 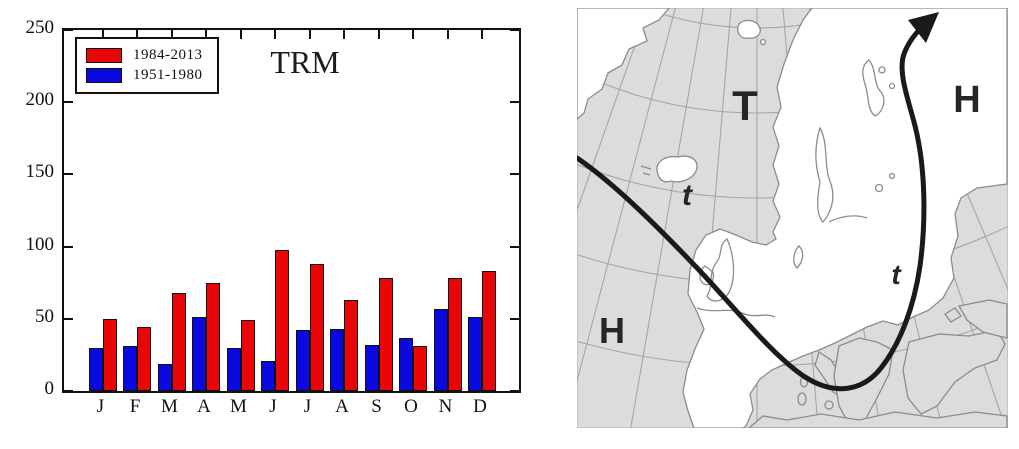 What do you see at coordinates (480, 406) in the screenshot?
I see `x-tick-label: D` at bounding box center [480, 406].